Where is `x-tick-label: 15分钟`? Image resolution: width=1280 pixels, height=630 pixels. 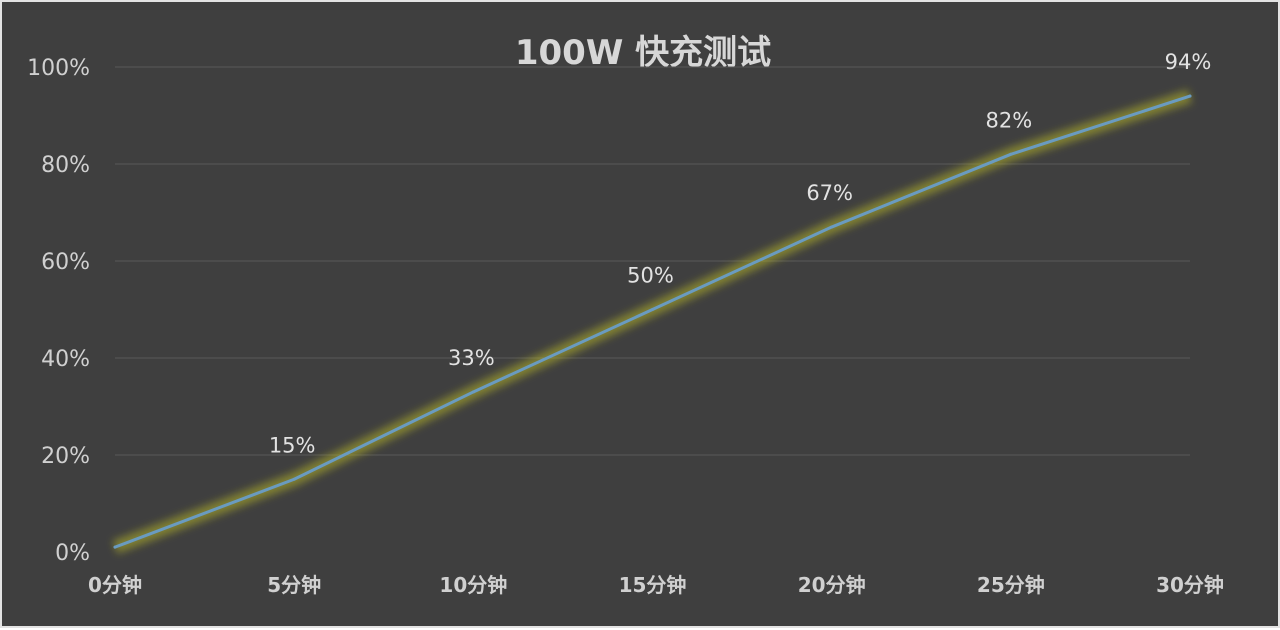
x-tick-label: 15分钟 is located at coordinates (653, 585).